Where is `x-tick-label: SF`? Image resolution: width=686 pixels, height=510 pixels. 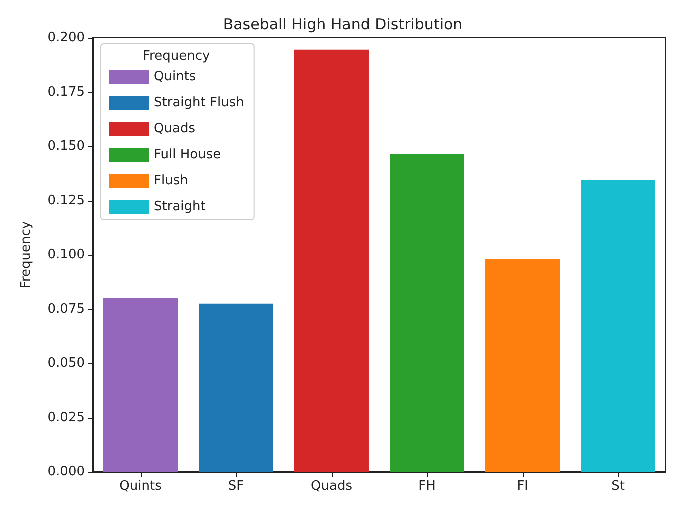 x-tick-label: SF is located at coordinates (236, 486).